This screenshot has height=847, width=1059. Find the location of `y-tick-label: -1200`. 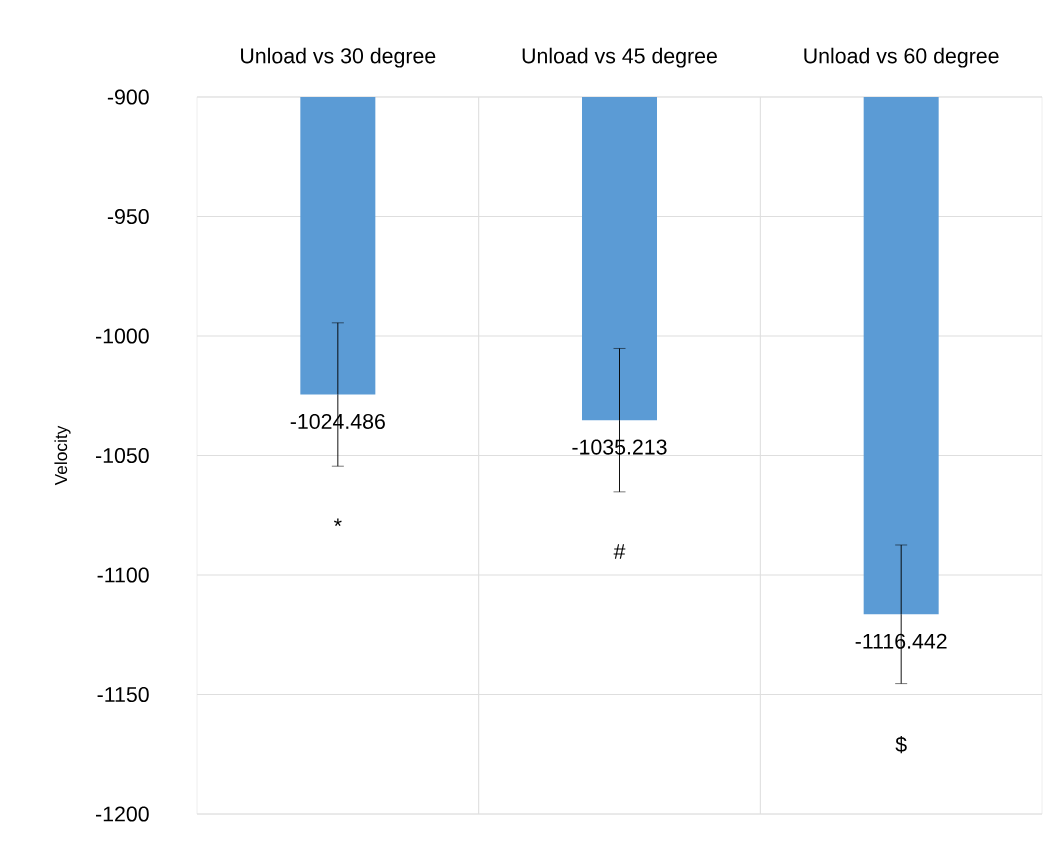

y-tick-label: -1200 is located at coordinates (122, 814).